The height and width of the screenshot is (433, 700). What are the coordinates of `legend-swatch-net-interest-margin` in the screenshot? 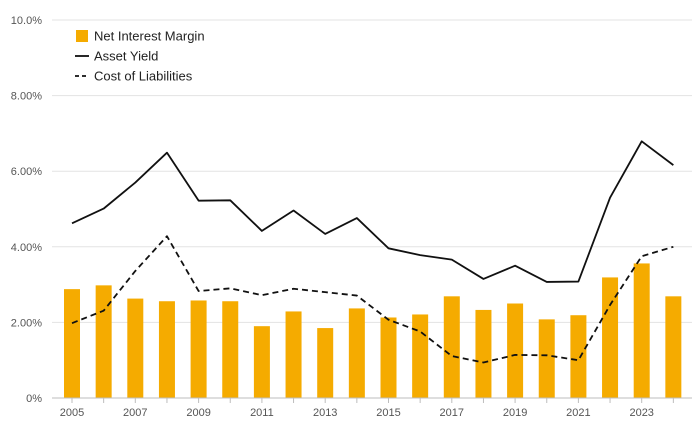 It's located at (82, 36).